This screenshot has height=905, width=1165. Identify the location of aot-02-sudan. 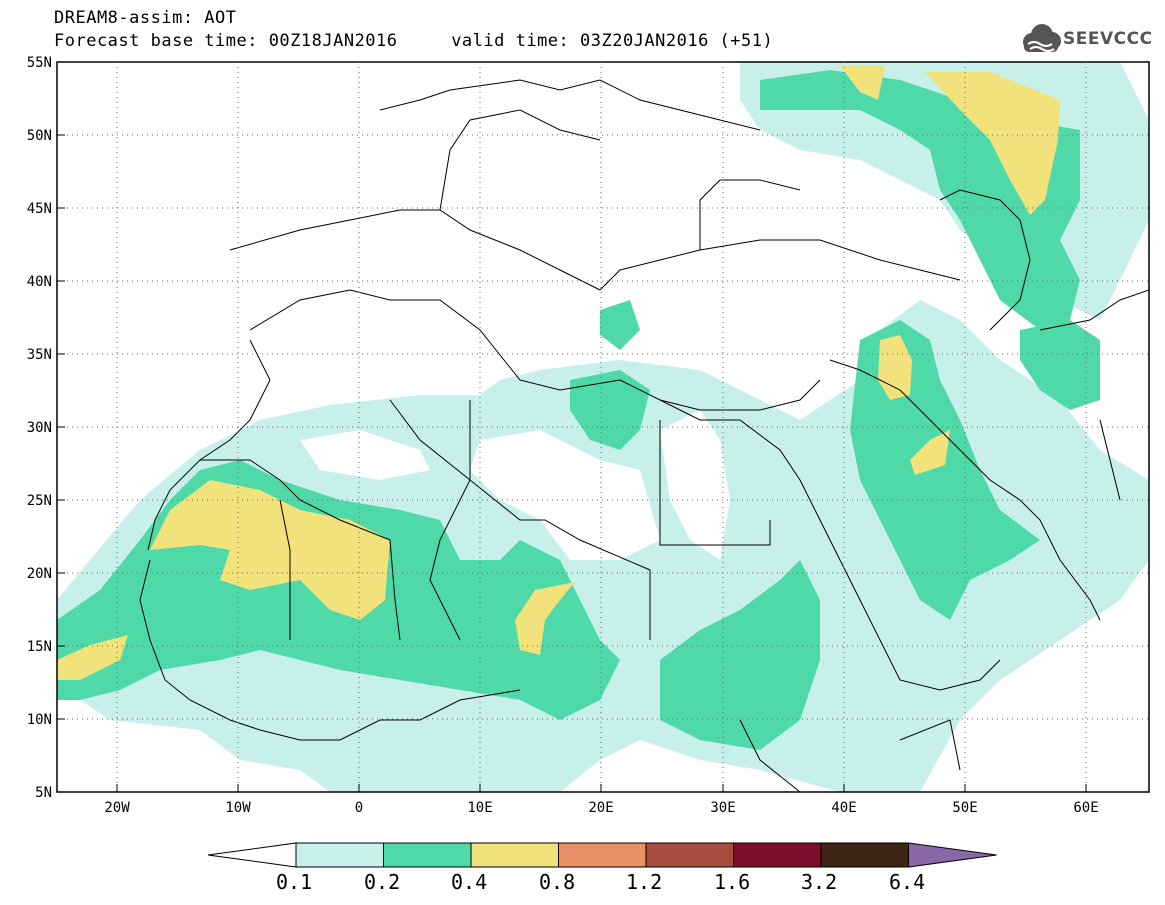
(740, 655).